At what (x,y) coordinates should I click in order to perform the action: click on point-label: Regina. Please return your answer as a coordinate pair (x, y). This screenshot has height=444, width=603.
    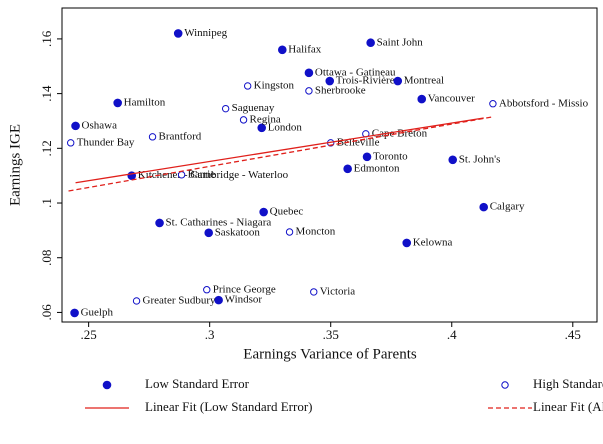
    Looking at the image, I should click on (265, 119).